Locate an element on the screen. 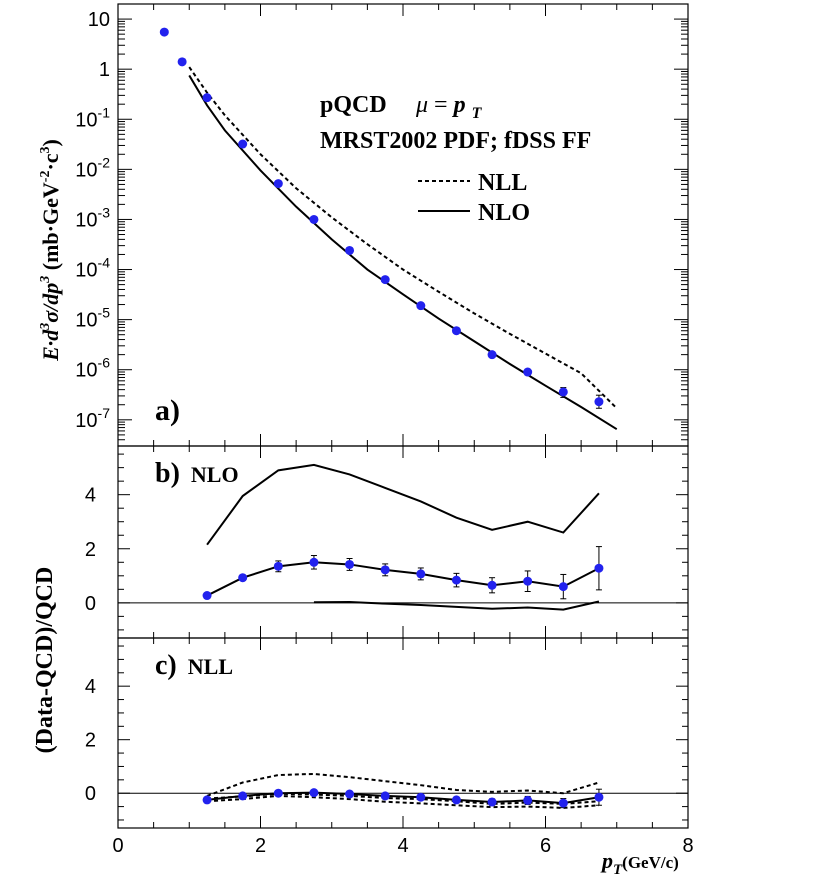 The image size is (830, 885). annotation-mu: μ is located at coordinates (421, 105).